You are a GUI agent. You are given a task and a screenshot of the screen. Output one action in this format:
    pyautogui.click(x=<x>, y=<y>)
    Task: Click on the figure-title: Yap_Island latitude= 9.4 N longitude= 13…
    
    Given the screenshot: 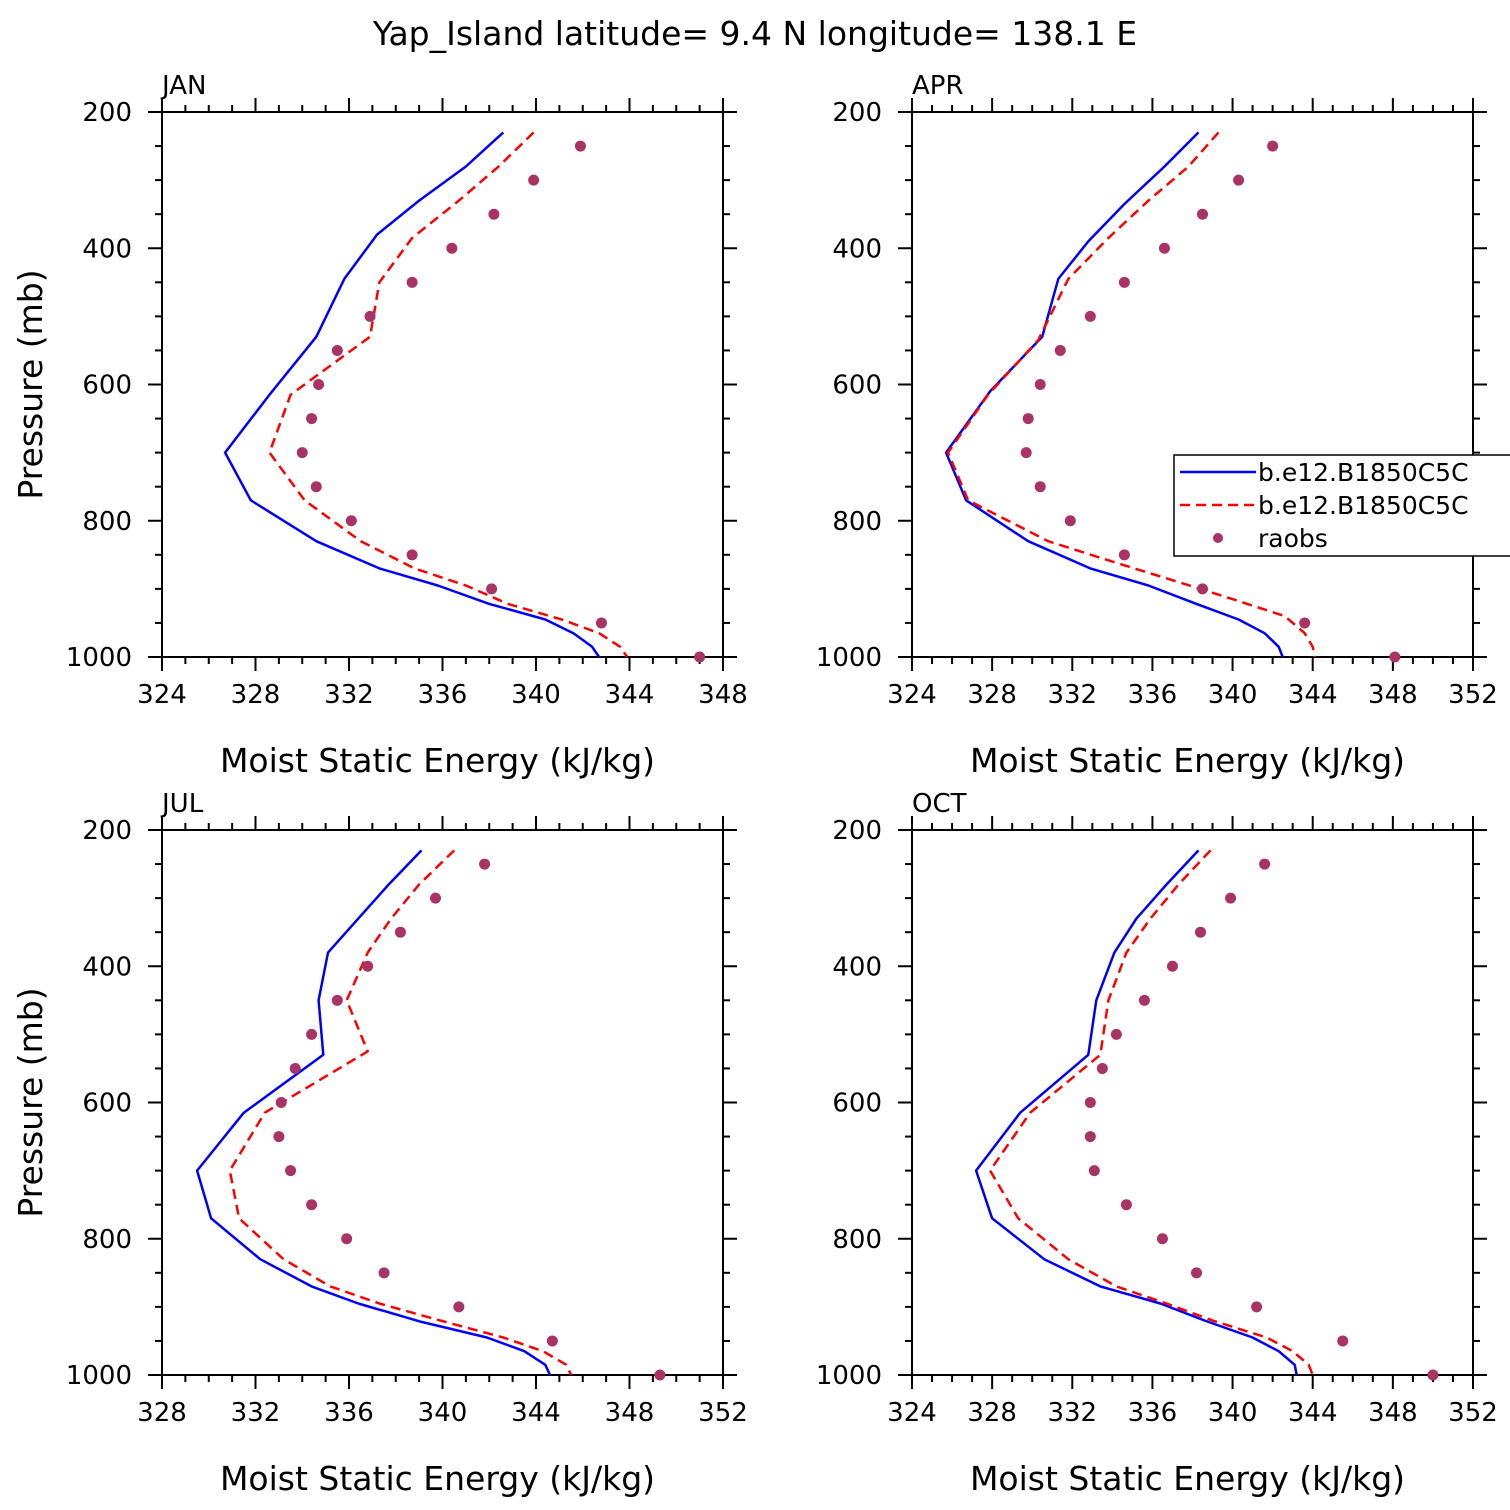 What is the action you would take?
    pyautogui.click(x=754, y=33)
    